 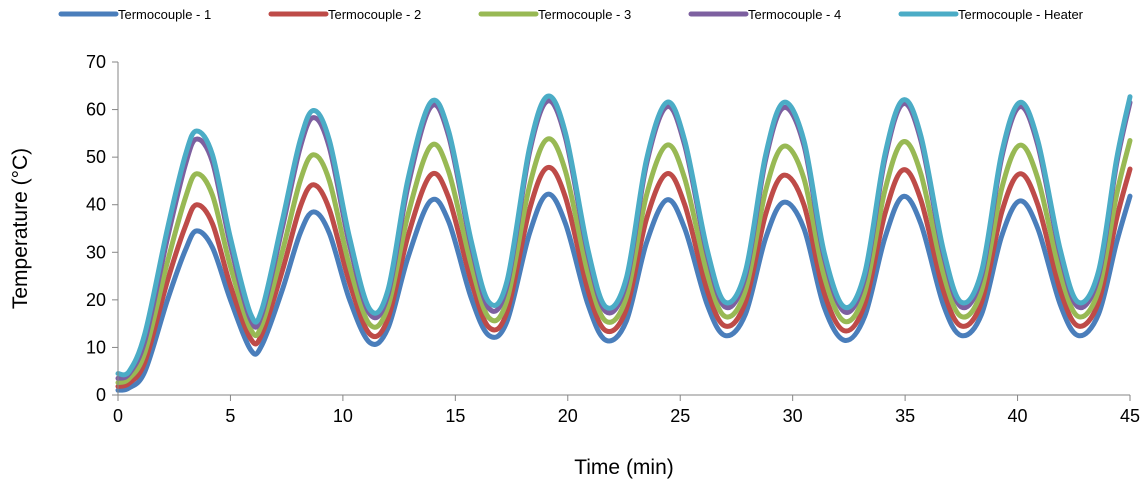 What do you see at coordinates (96, 300) in the screenshot?
I see `y-tick-label: 20` at bounding box center [96, 300].